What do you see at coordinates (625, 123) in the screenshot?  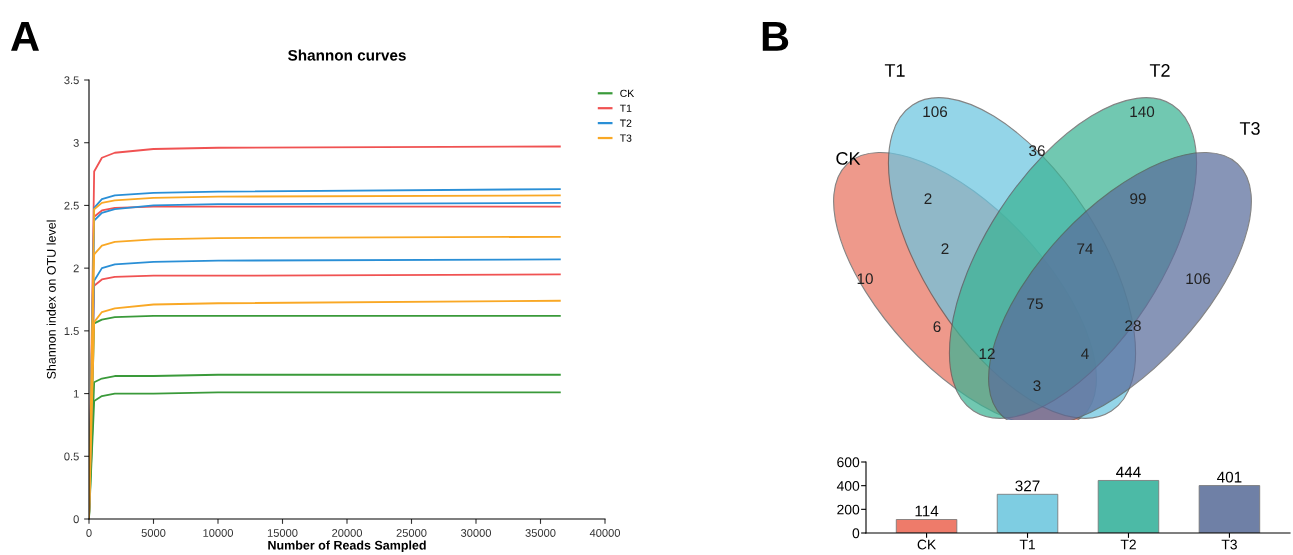 I see `legend-label: T2` at bounding box center [625, 123].